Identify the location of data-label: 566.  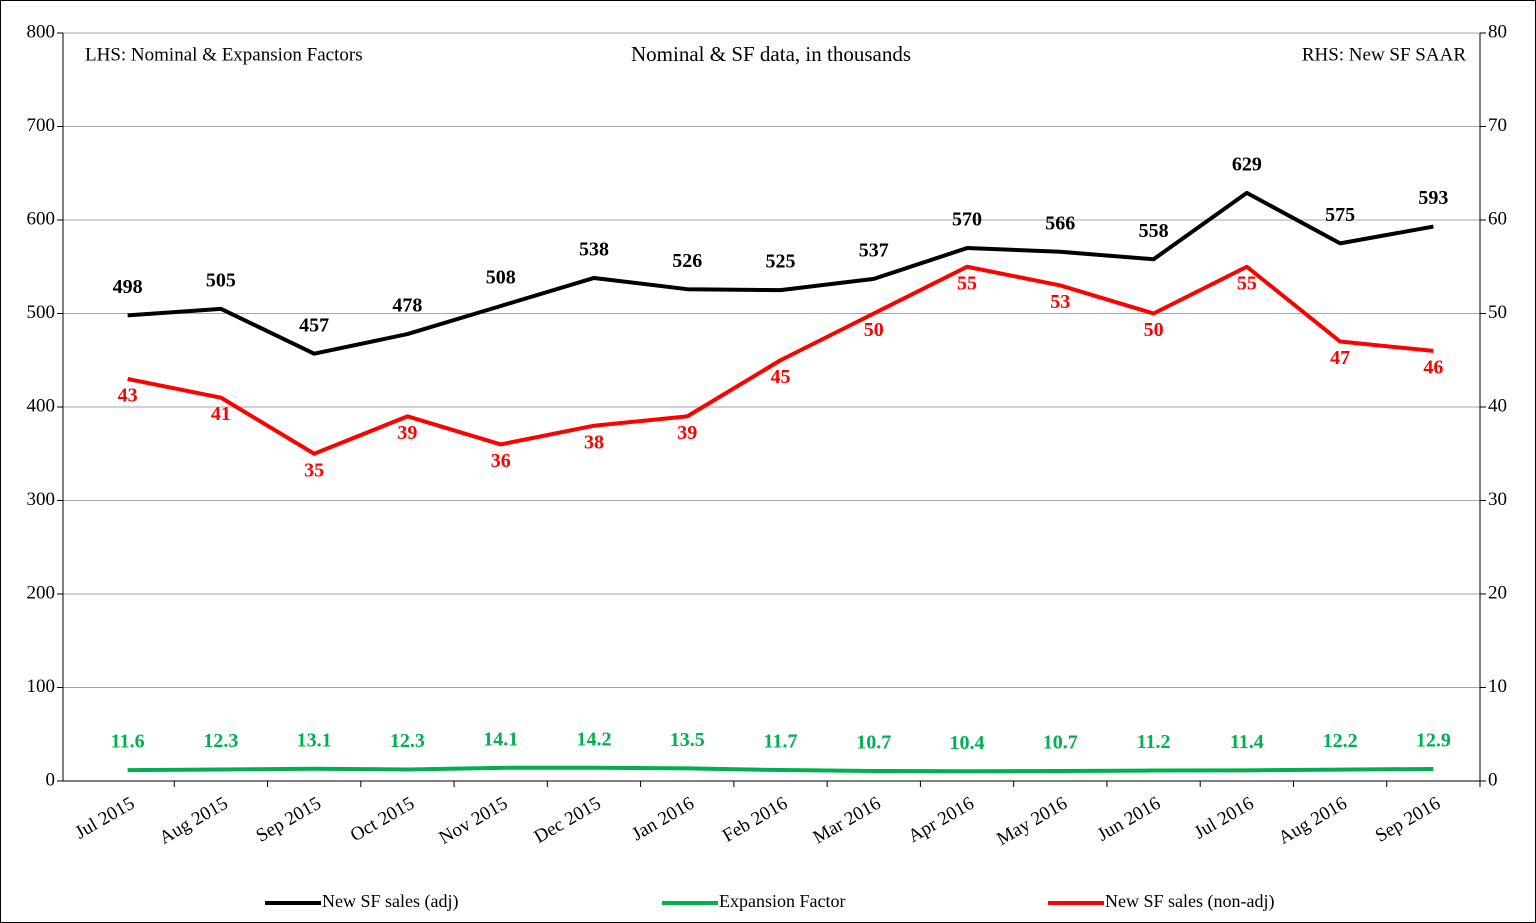
(1060, 223).